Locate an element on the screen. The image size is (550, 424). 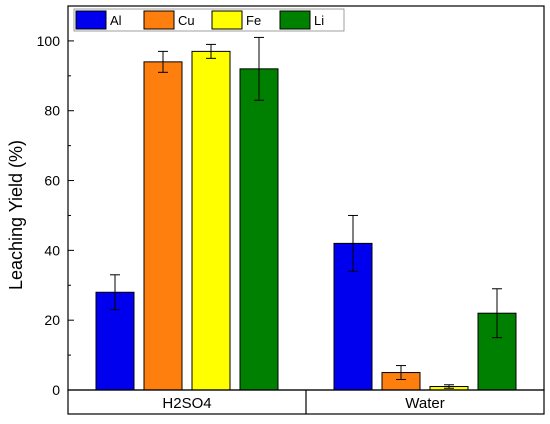
y-axis-label: Leaching Yield (%) is located at coordinates (16, 215).